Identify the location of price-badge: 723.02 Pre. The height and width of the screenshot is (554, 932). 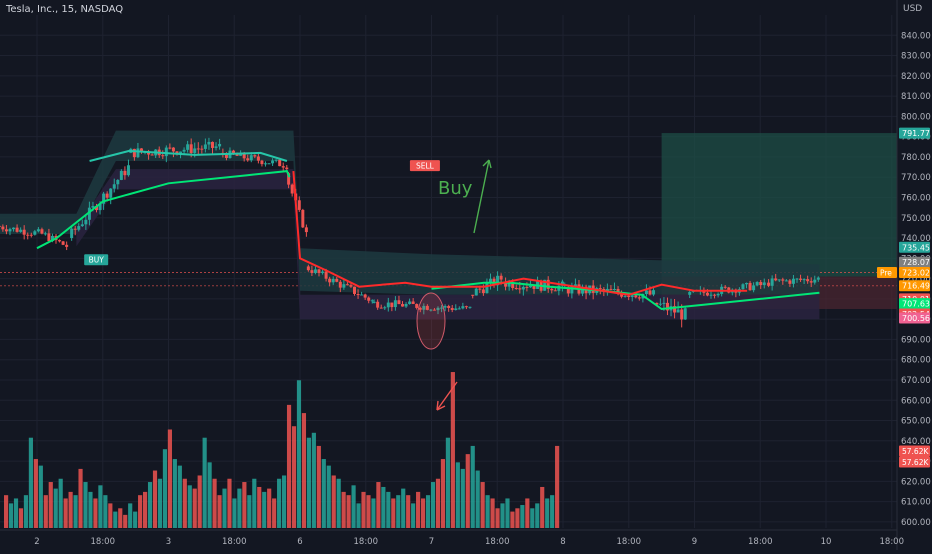
(903, 272).